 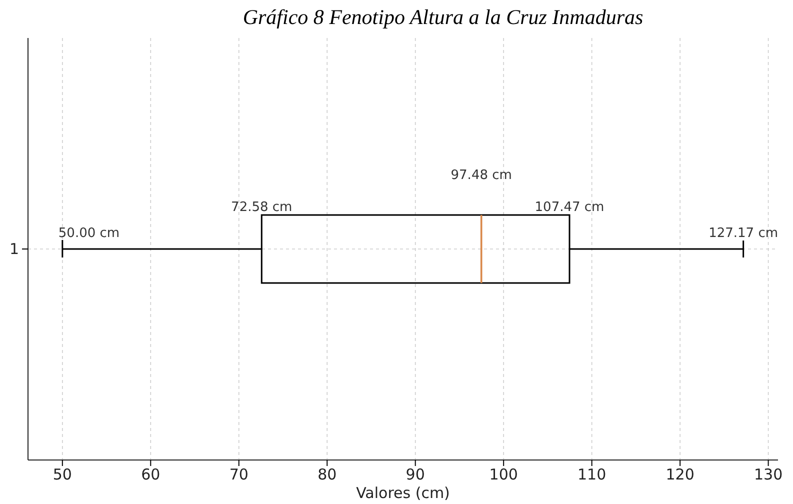 I want to click on x-tick-label: 120, so click(x=680, y=475).